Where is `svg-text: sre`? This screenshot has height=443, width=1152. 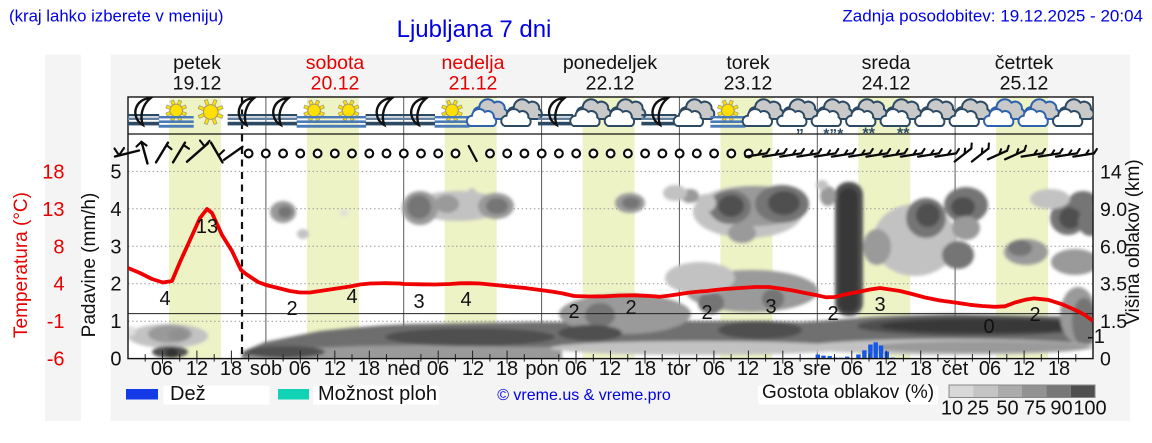
svg-text: sre is located at coordinates (817, 369).